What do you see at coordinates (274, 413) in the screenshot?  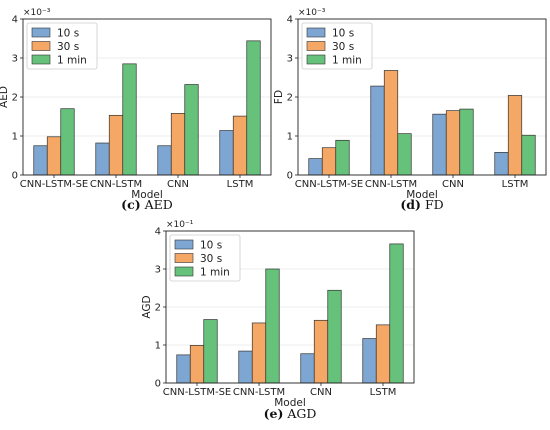 I see `caption-letter: (e)` at bounding box center [274, 413].